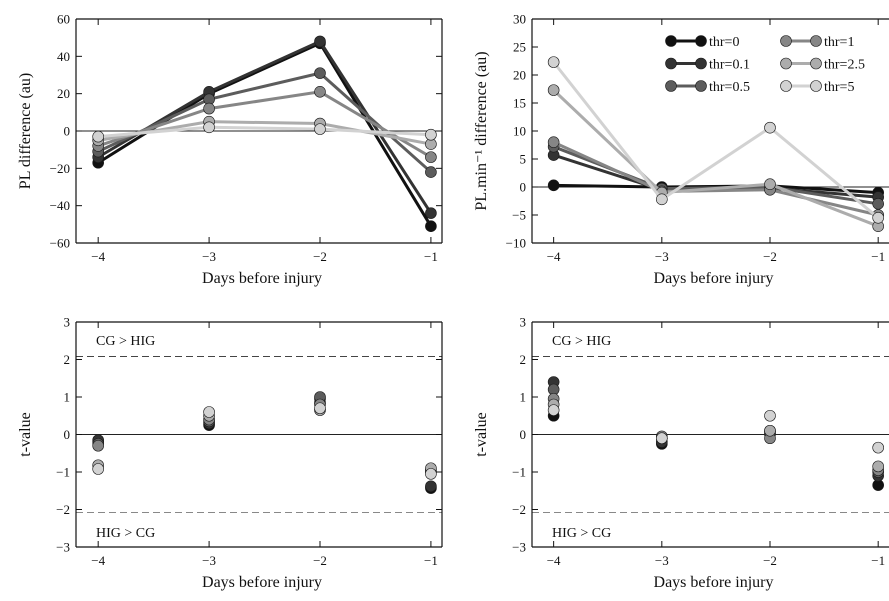 This screenshot has height=601, width=889. What do you see at coordinates (729, 87) in the screenshot?
I see `legend-label: thr=0.5` at bounding box center [729, 87].